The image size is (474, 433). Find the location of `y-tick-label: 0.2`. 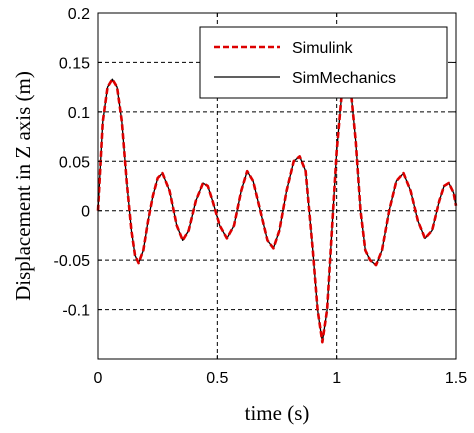

y-tick-label: 0.2 is located at coordinates (79, 14).